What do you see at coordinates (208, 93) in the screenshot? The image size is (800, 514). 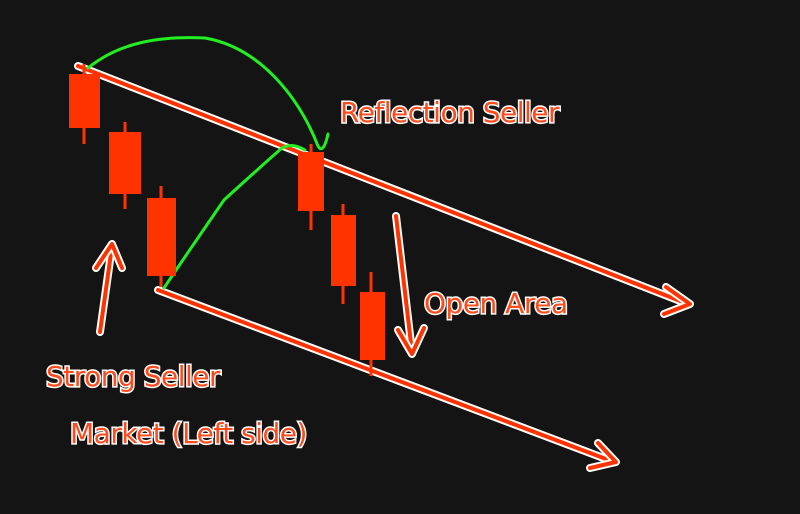 I see `green-reflection-arc` at bounding box center [208, 93].